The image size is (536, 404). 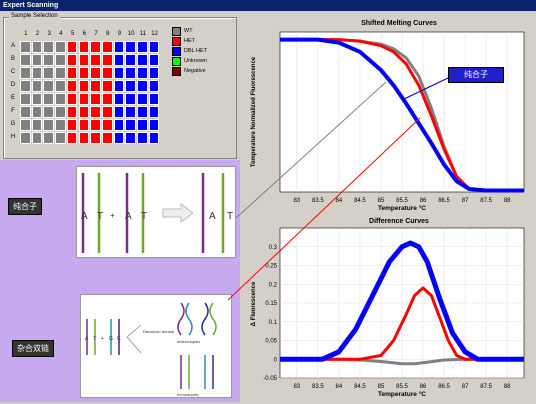 What do you see at coordinates (61, 34) in the screenshot?
I see `plate-column-header: 4` at bounding box center [61, 34].